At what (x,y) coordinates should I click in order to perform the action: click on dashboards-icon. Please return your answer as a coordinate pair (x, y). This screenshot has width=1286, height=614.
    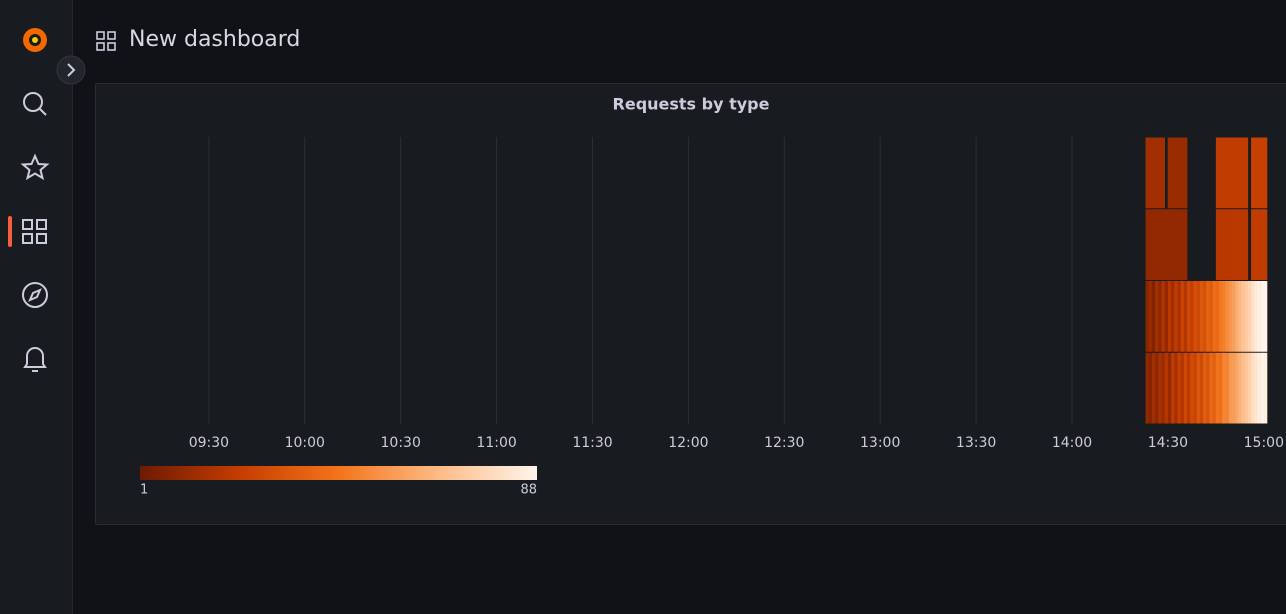
    Looking at the image, I should click on (34, 231).